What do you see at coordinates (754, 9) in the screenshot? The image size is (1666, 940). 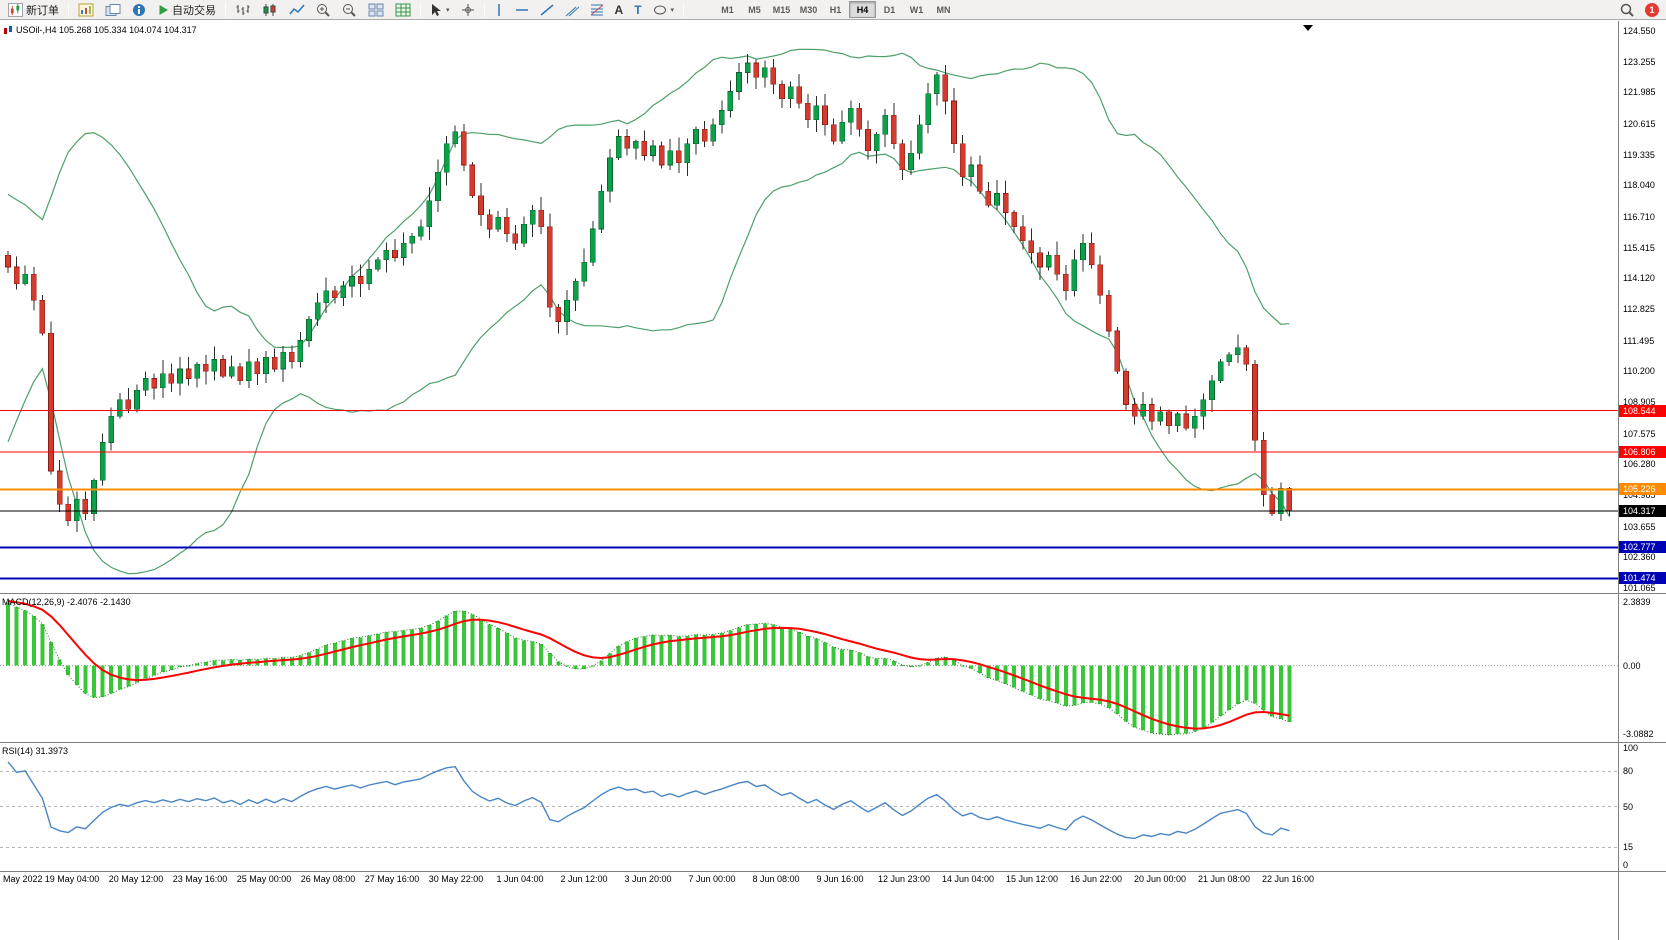 I see `timeframe-button-m5: M5` at bounding box center [754, 9].